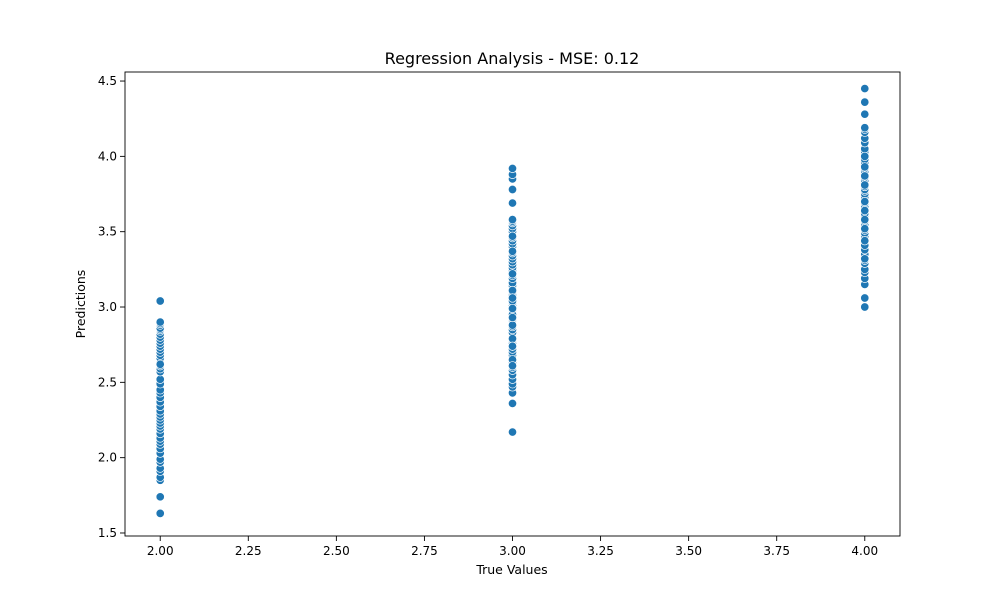 This screenshot has width=1000, height=600. I want to click on y-axis-label: Predictions, so click(80, 304).